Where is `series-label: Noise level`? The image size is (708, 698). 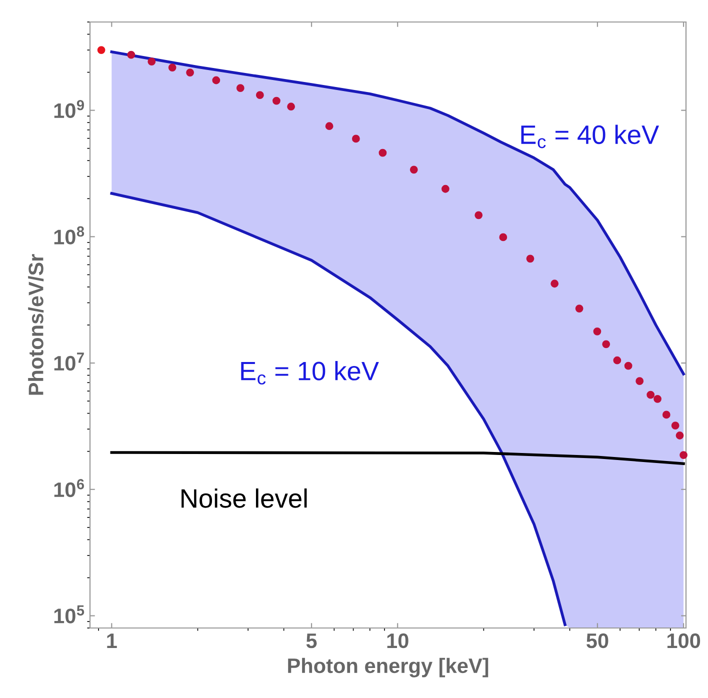 series-label: Noise level is located at coordinates (244, 498).